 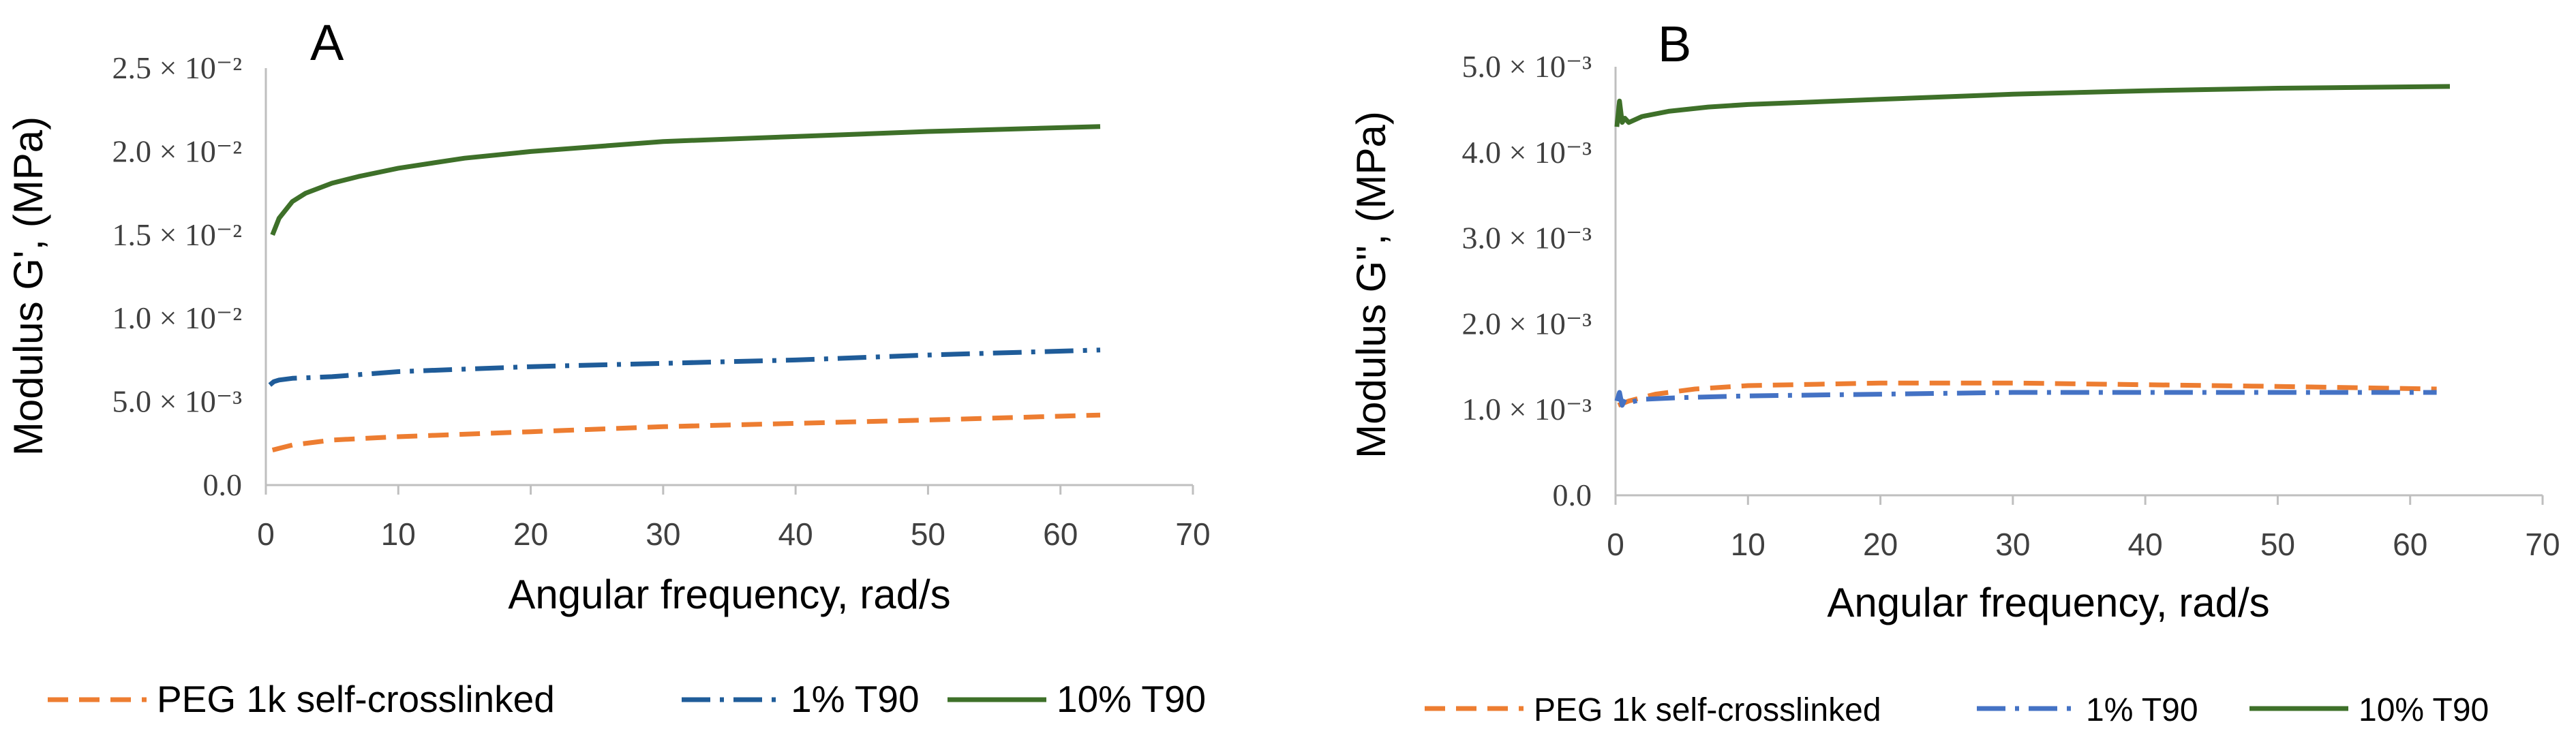 What do you see at coordinates (177, 67) in the screenshot?
I see `y-tick-label: 2.5 × 10⁻²` at bounding box center [177, 67].